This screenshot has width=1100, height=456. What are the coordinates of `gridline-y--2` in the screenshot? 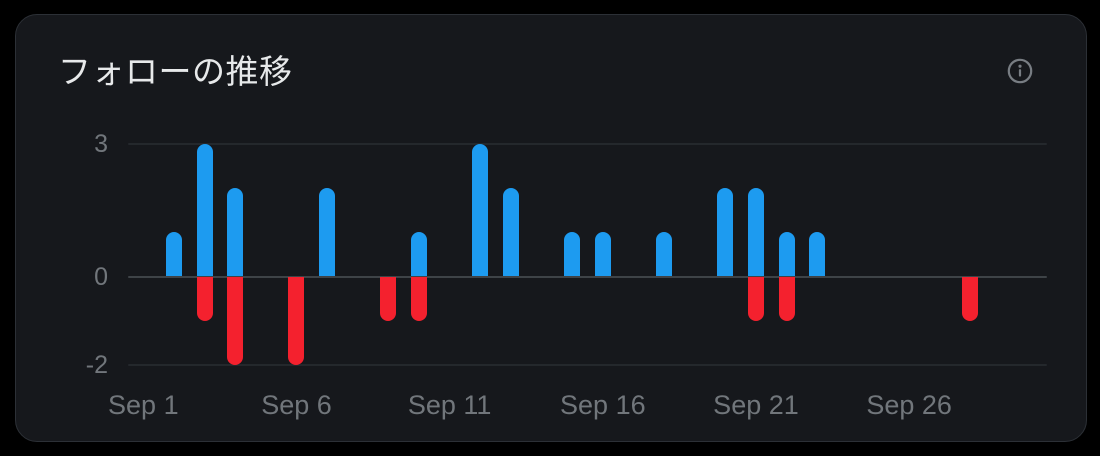 It's located at (587, 365).